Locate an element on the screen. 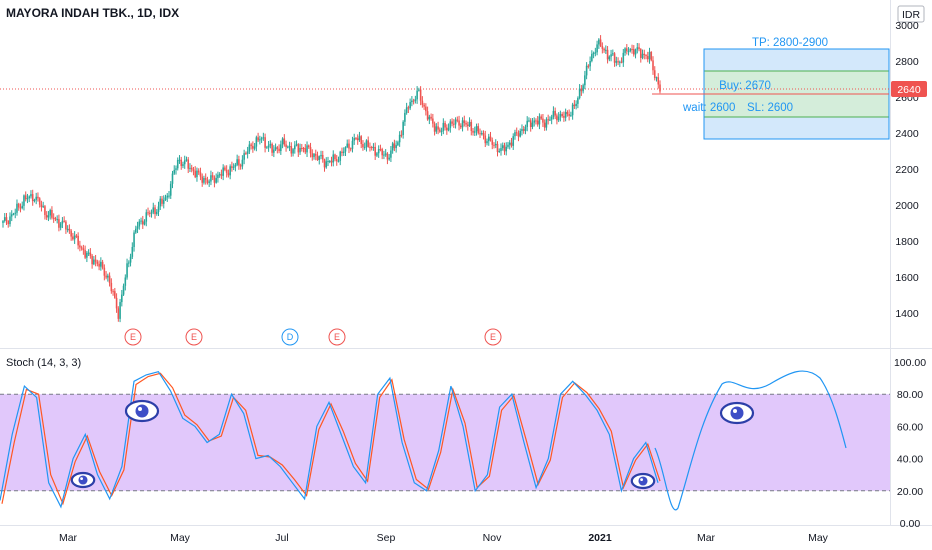  time-tick-label: May is located at coordinates (818, 538).